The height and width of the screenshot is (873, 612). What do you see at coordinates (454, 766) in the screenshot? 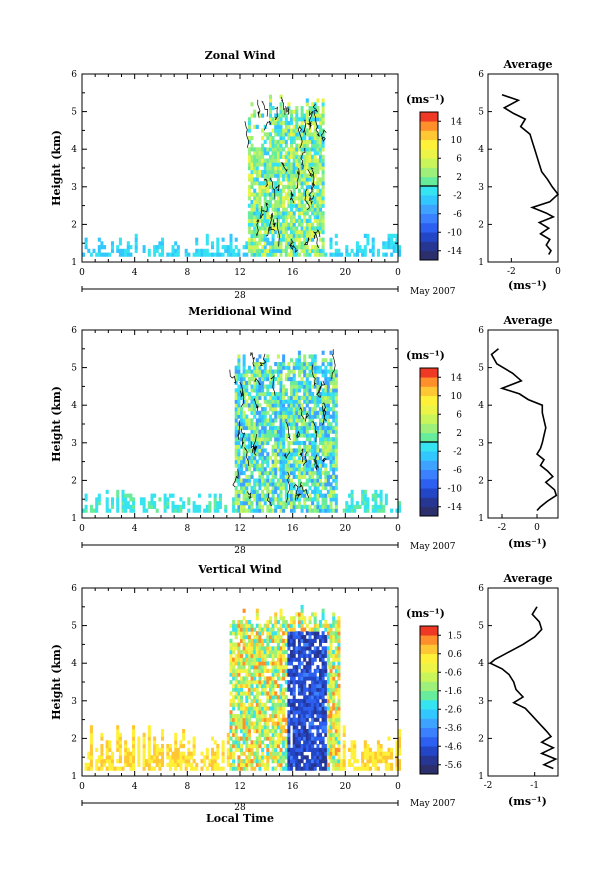
I see `colorbar-tick-label: -5.6` at bounding box center [454, 766].